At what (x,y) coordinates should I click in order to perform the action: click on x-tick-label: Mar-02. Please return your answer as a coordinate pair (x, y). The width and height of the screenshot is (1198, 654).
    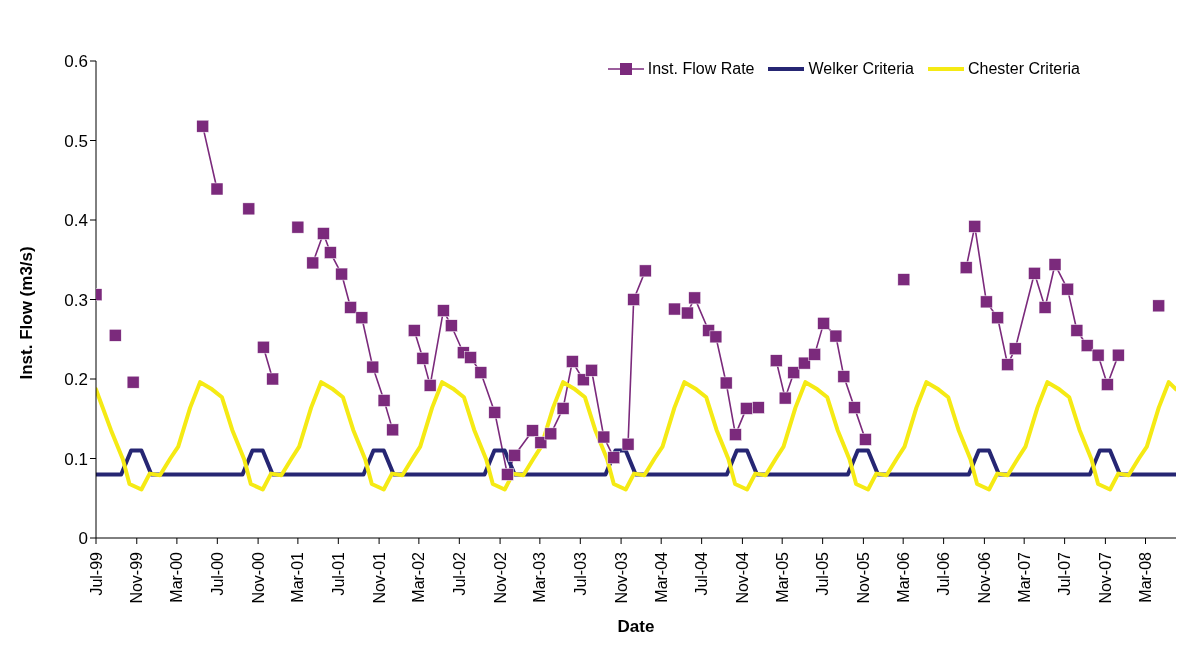
    Looking at the image, I should click on (419, 577).